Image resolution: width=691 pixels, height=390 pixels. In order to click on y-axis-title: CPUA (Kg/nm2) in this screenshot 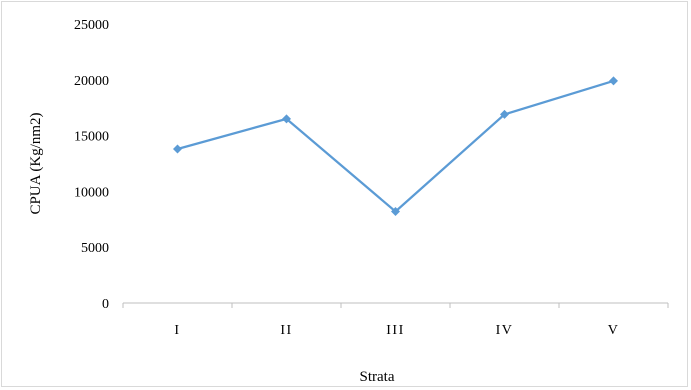, I will do `click(36, 163)`.